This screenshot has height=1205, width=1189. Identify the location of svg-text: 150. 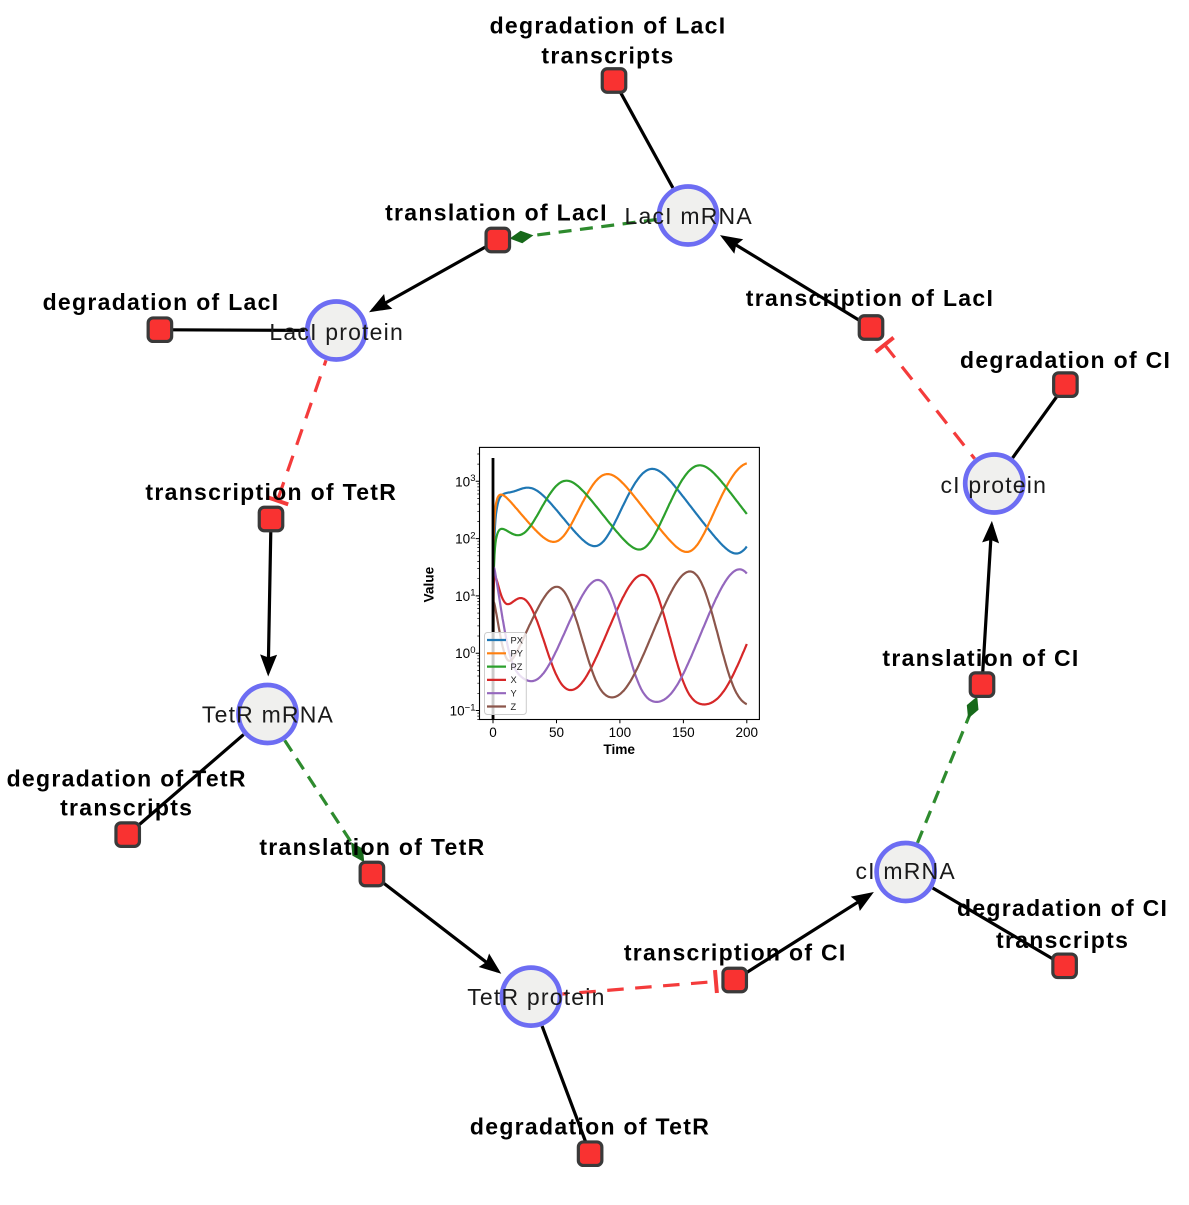
(683, 732).